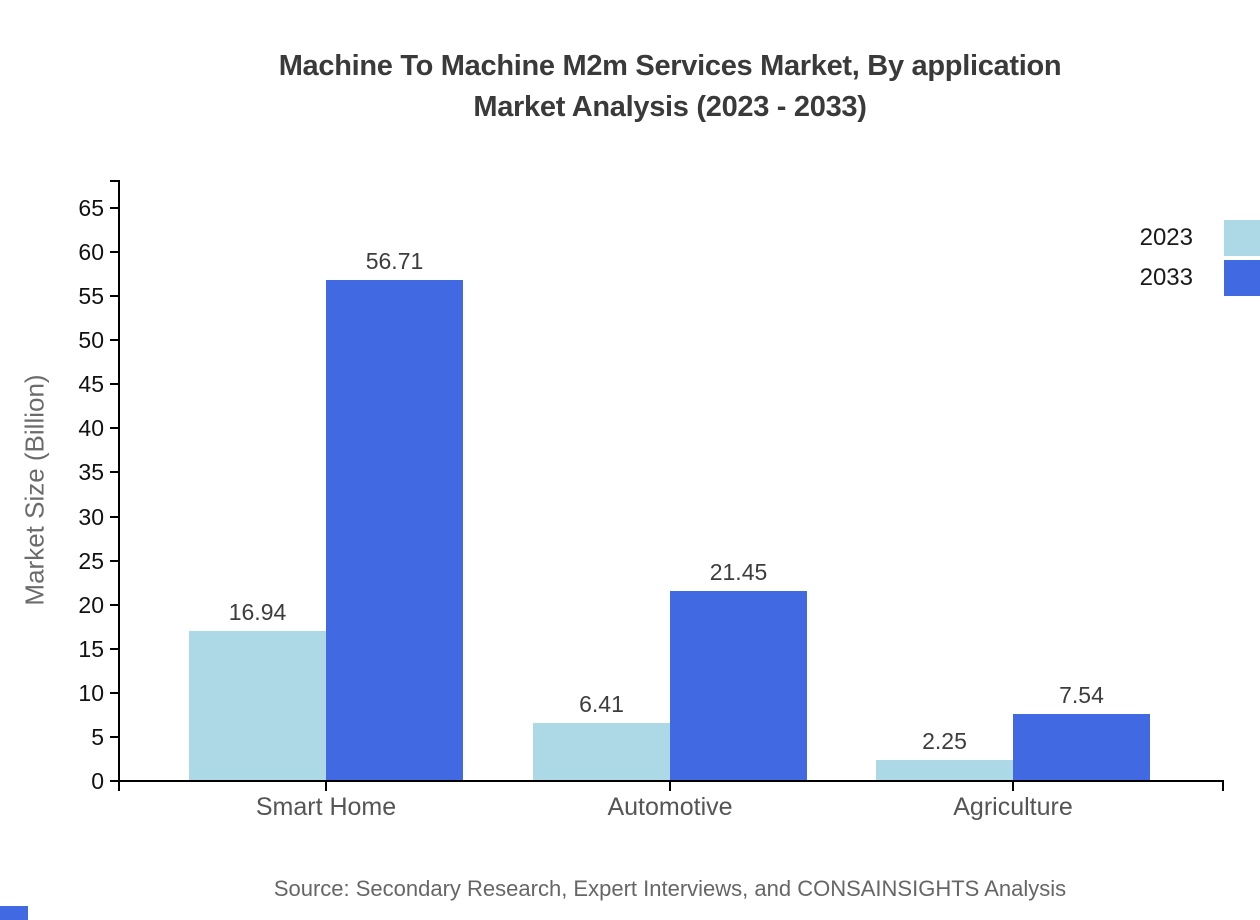  I want to click on chart-title-line2: Market Analysis (2023 - 2033), so click(670, 107).